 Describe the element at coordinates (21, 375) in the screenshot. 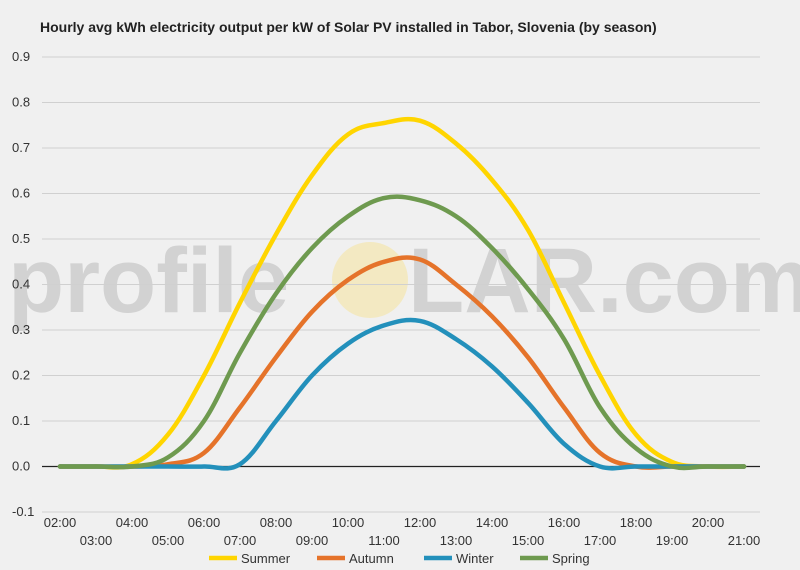

I see `y-tick-label: 0.2` at that location.